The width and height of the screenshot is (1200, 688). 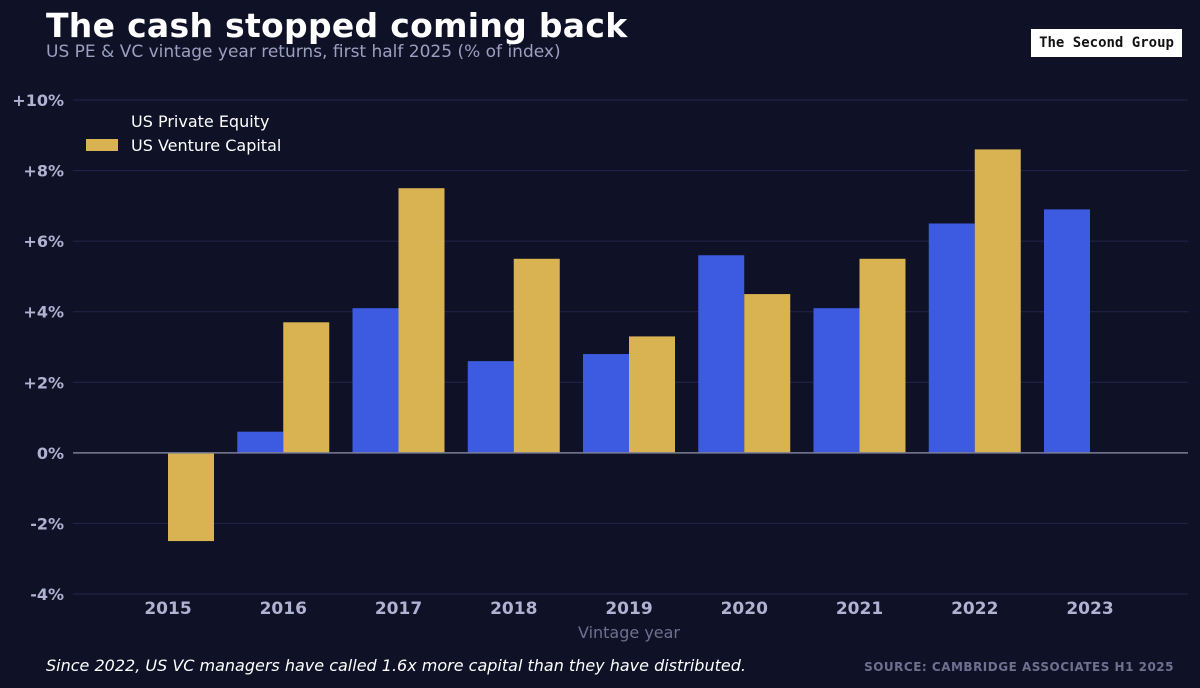 I want to click on x-tick-label: 2017, so click(x=398, y=609).